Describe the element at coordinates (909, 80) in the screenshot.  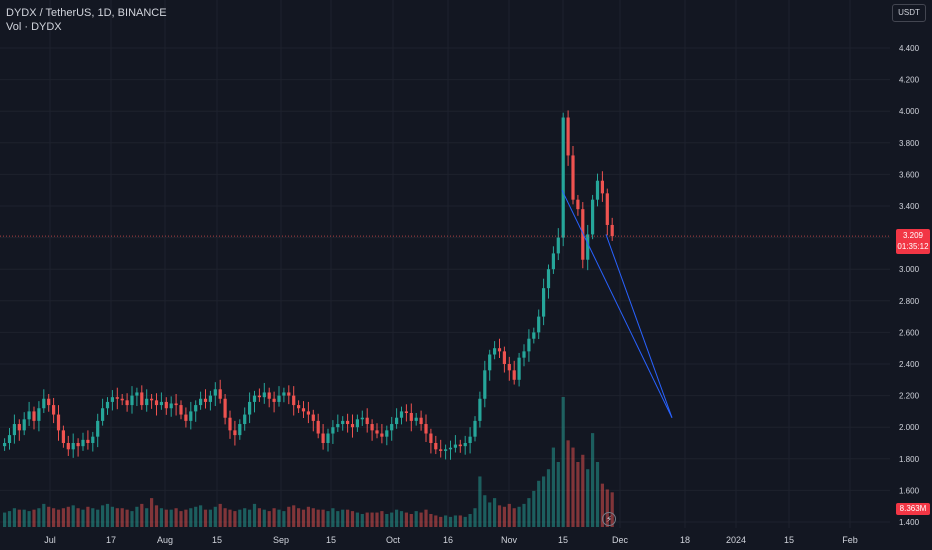
I see `y-tick-label: 4.200` at that location.